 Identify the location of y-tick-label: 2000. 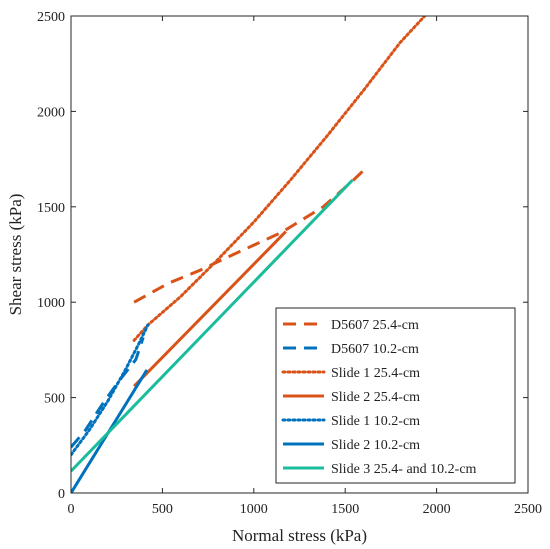
(51, 112).